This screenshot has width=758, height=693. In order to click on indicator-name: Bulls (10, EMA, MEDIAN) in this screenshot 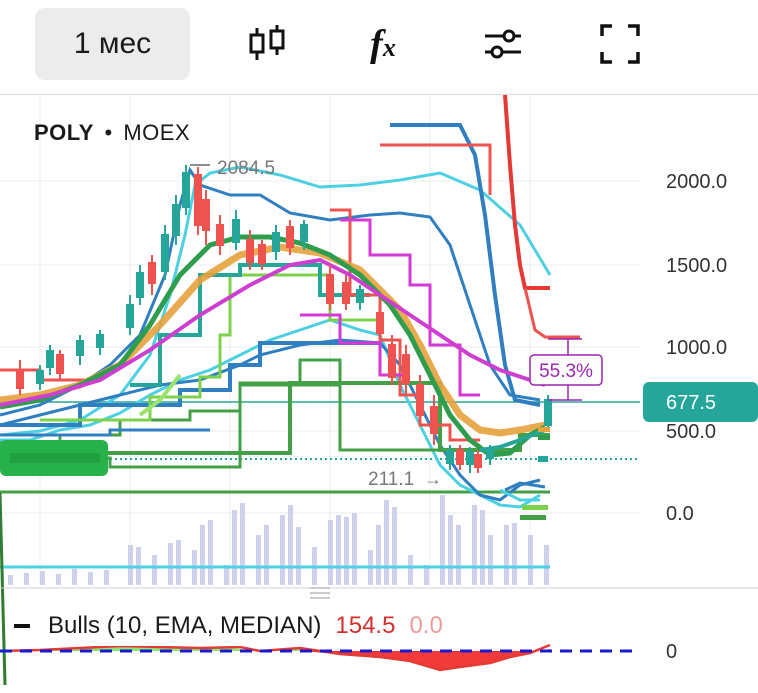, I will do `click(185, 625)`.